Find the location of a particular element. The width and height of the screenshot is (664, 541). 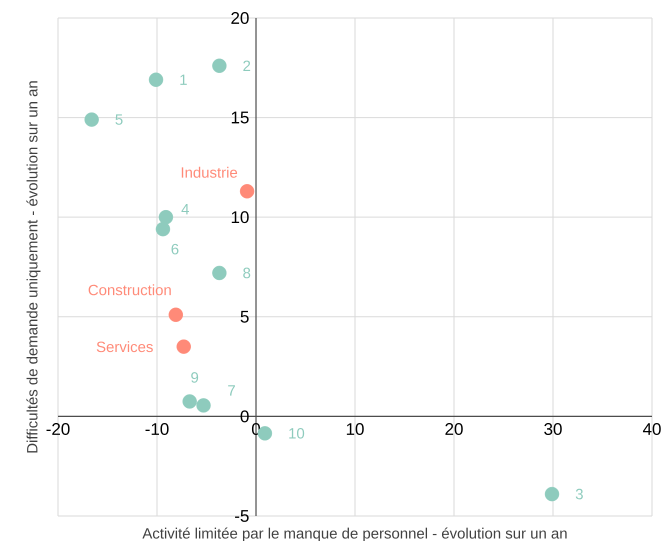

series-label: 5 is located at coordinates (119, 119).